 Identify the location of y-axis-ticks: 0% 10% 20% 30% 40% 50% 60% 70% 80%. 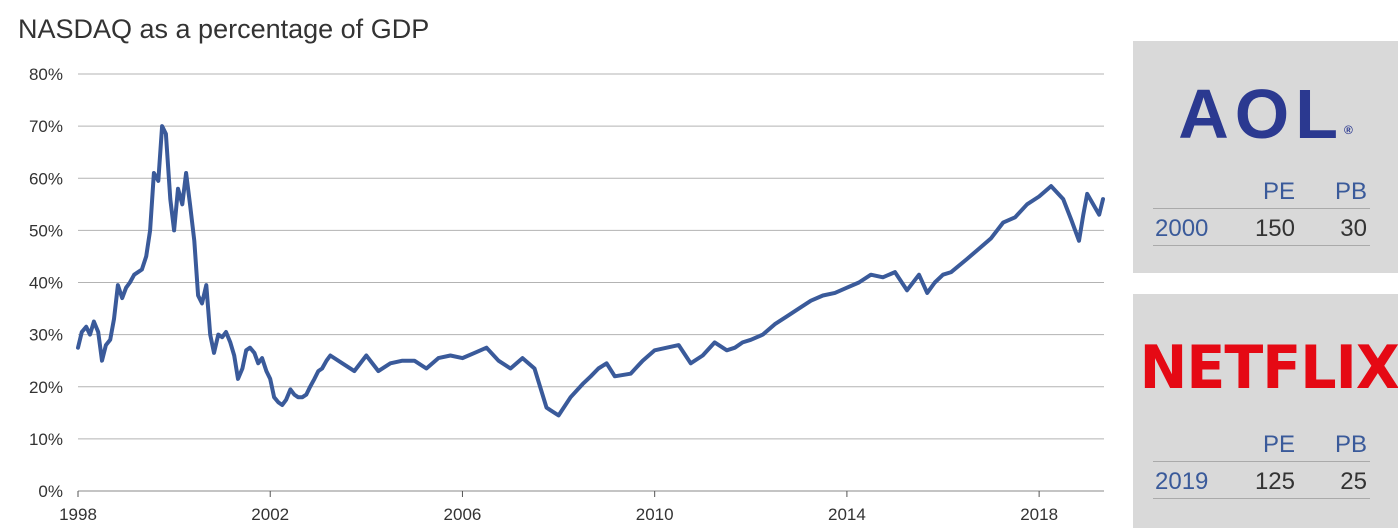
(46, 283).